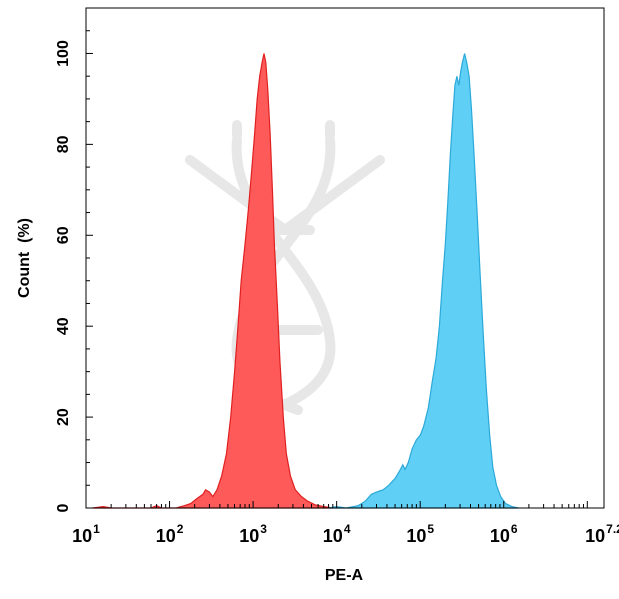  I want to click on x-tick-label: 10⁴, so click(337, 534).